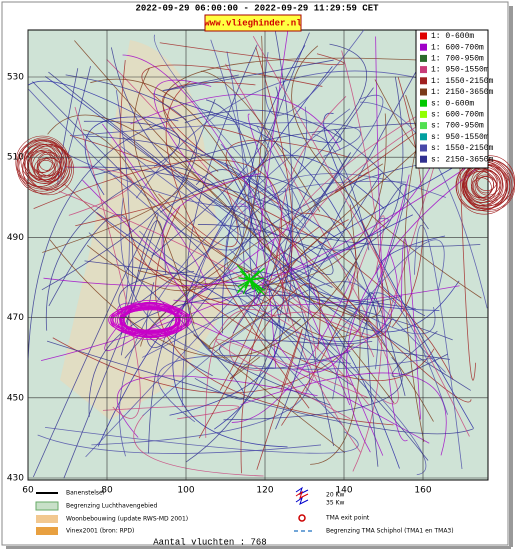 This screenshot has height=554, width=515. Describe the element at coordinates (335, 503) in the screenshot. I see `key-label: 35 Kw` at that location.